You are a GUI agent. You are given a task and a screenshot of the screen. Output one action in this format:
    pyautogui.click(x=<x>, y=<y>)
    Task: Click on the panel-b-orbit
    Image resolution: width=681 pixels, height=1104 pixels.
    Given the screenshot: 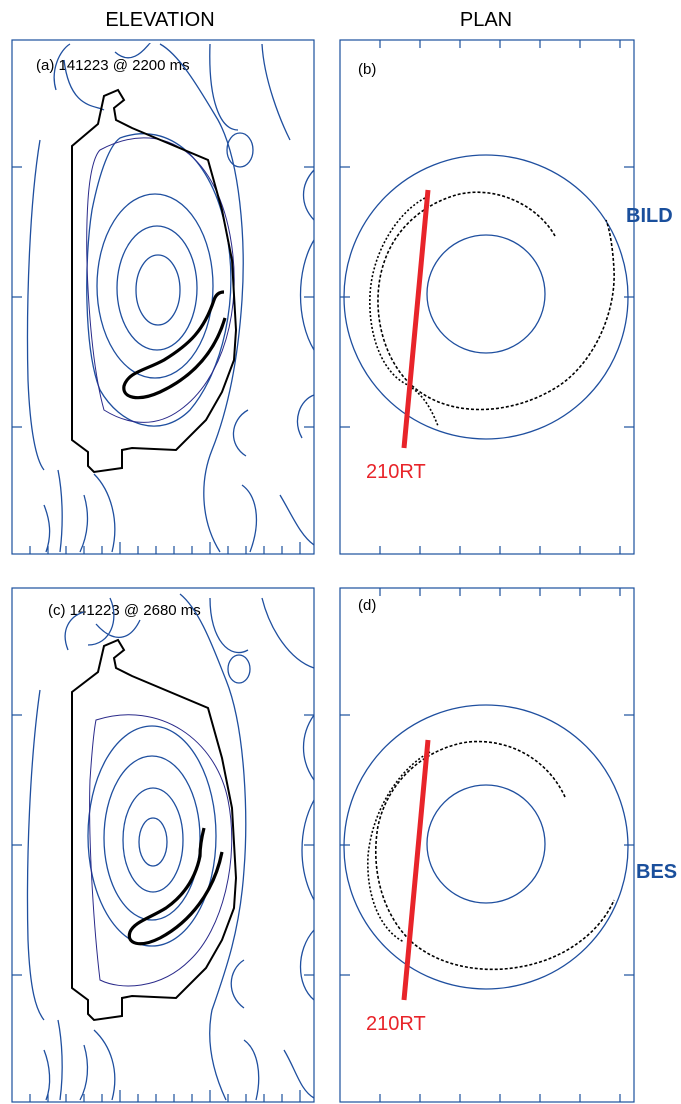 What is the action you would take?
    pyautogui.click(x=492, y=309)
    